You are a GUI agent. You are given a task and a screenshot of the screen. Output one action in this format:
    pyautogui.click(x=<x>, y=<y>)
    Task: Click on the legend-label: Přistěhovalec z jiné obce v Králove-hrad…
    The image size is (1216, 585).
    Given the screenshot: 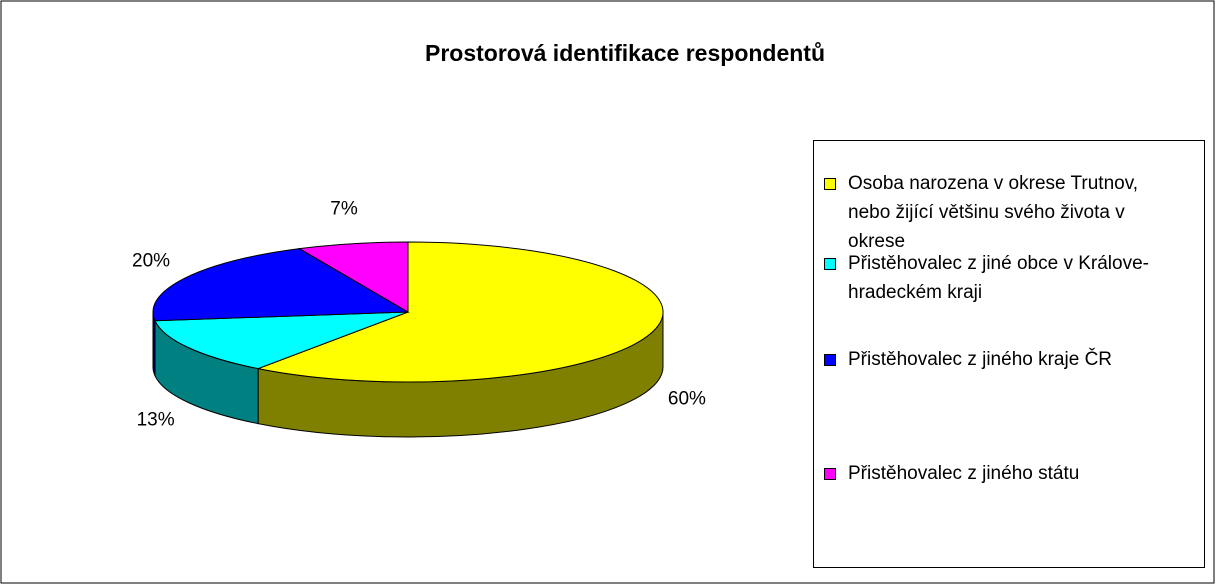 What is the action you would take?
    pyautogui.click(x=998, y=278)
    